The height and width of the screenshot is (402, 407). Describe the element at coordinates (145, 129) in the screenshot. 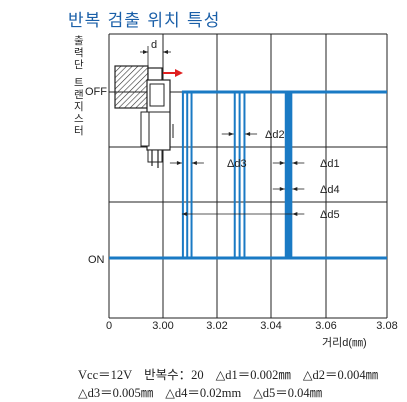

I see `sensor-lower` at that location.